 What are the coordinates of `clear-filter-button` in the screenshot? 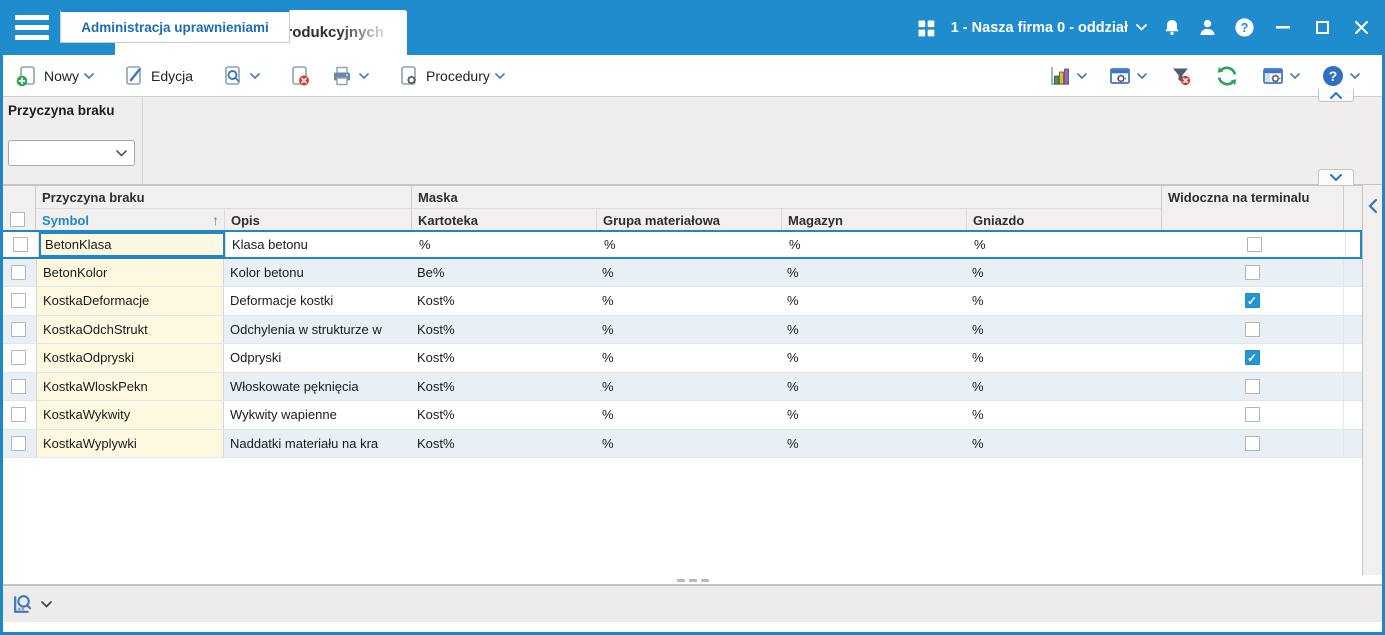 It's located at (1180, 76).